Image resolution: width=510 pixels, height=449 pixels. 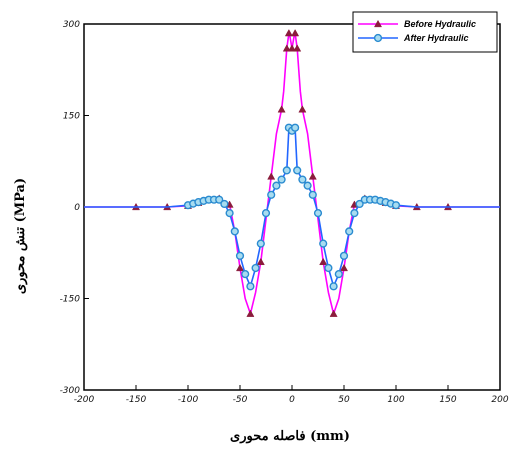 What do you see at coordinates (20, 236) in the screenshot?
I see `y-axis-label: تنش محوری (MPa)` at bounding box center [20, 236].